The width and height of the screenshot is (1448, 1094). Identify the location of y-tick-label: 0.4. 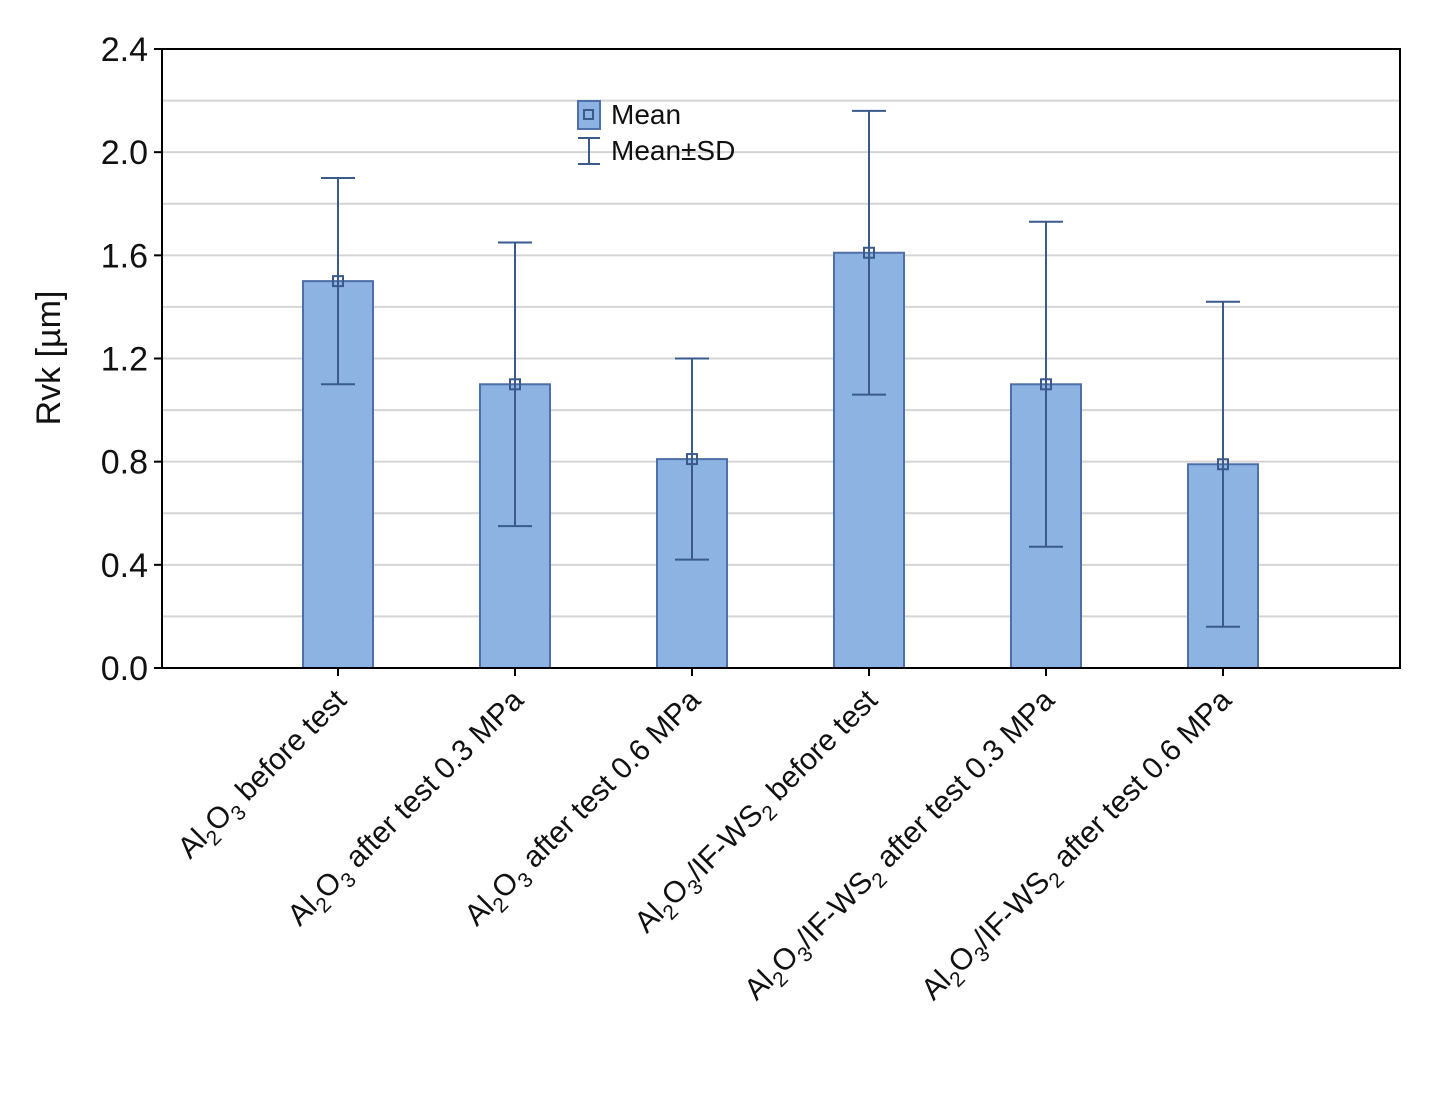
(124, 566).